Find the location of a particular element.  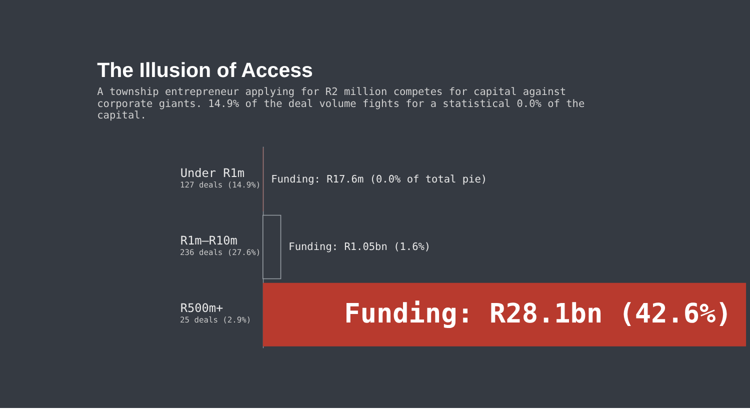

annotation: Funding: R17.6m (0.0% of total pie) is located at coordinates (379, 180).